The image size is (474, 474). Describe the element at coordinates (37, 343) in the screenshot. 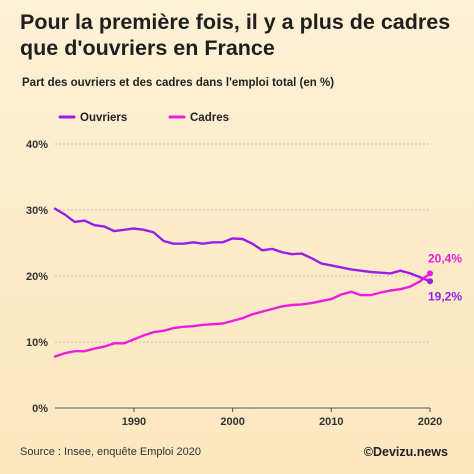

I see `y-tick-label: 10%` at that location.